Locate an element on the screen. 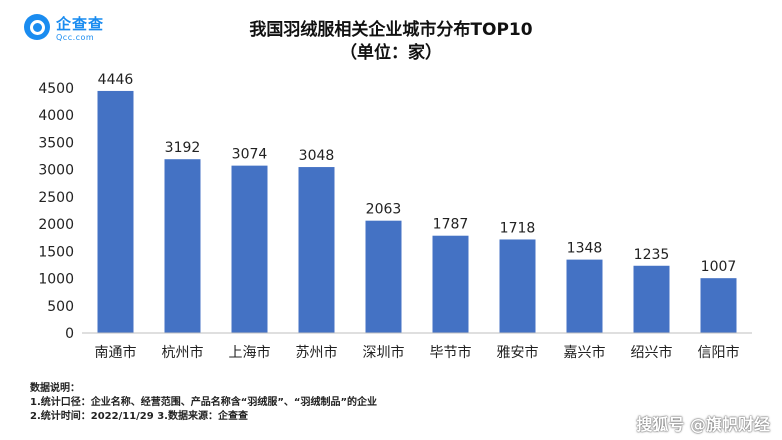 The width and height of the screenshot is (782, 440). y-tick-label: 3500 is located at coordinates (56, 143).